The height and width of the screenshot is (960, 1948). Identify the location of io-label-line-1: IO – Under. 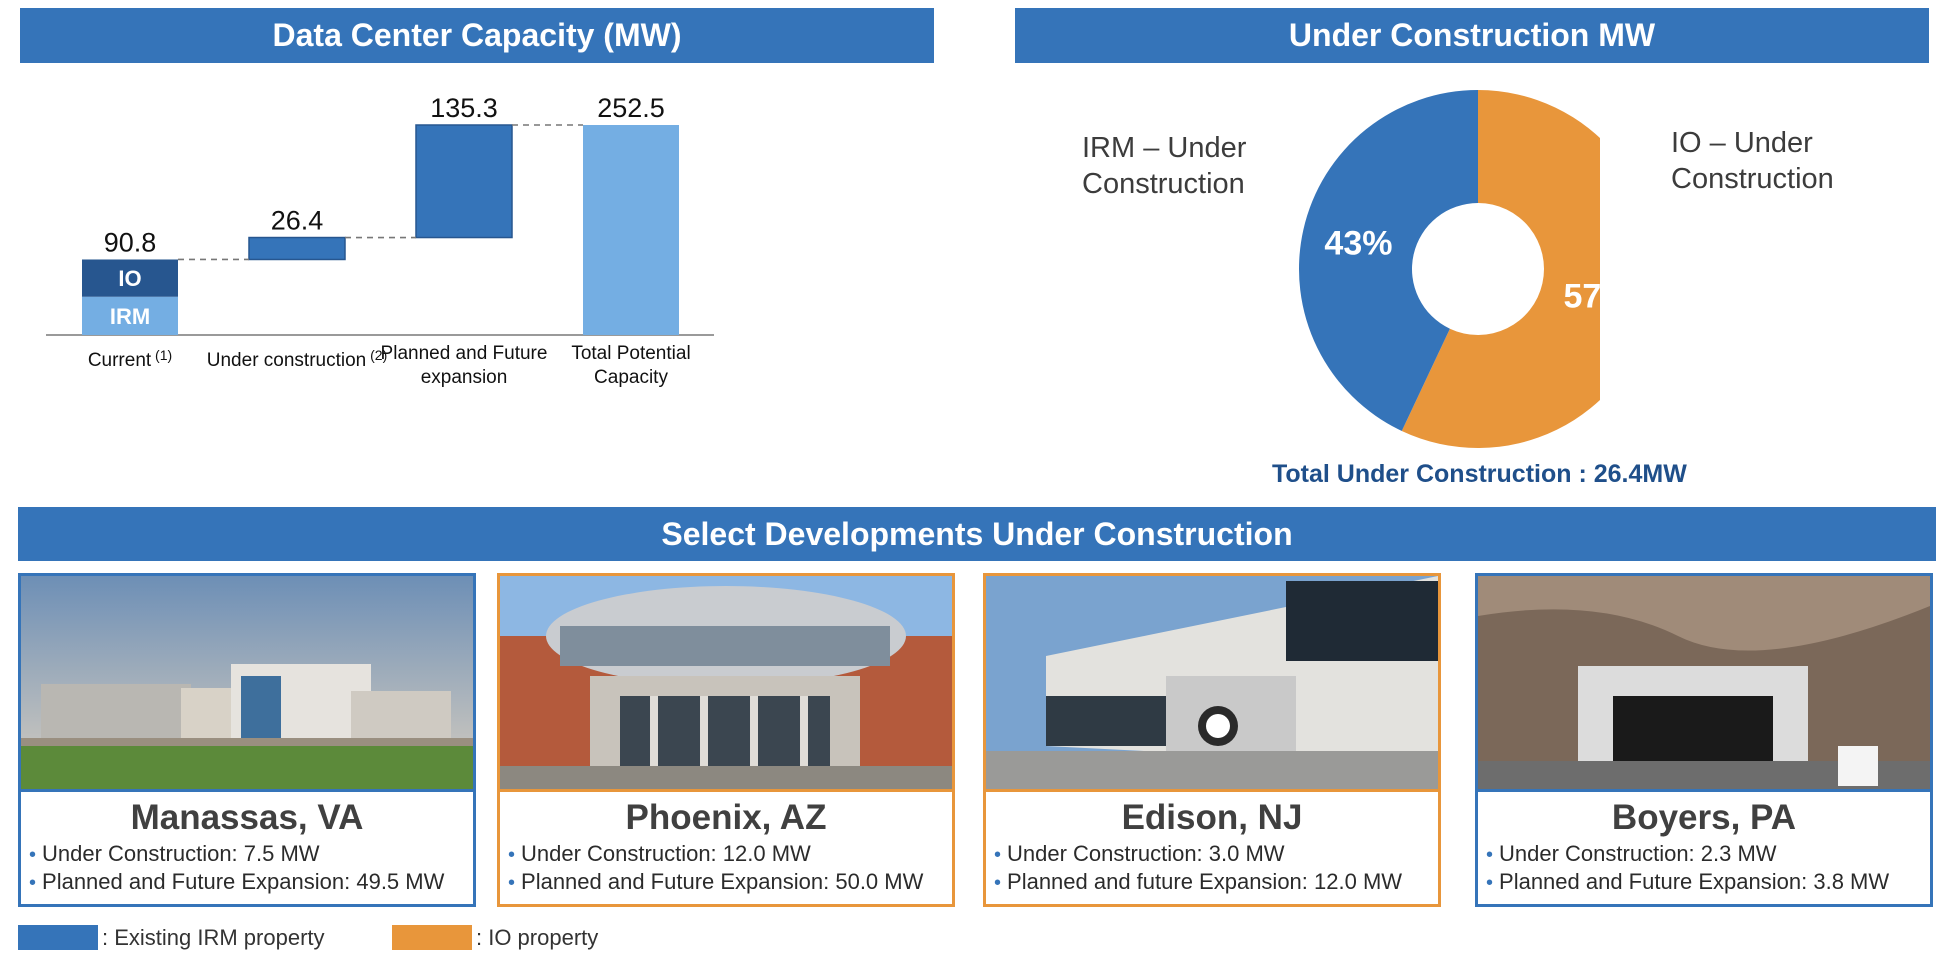
(1742, 143).